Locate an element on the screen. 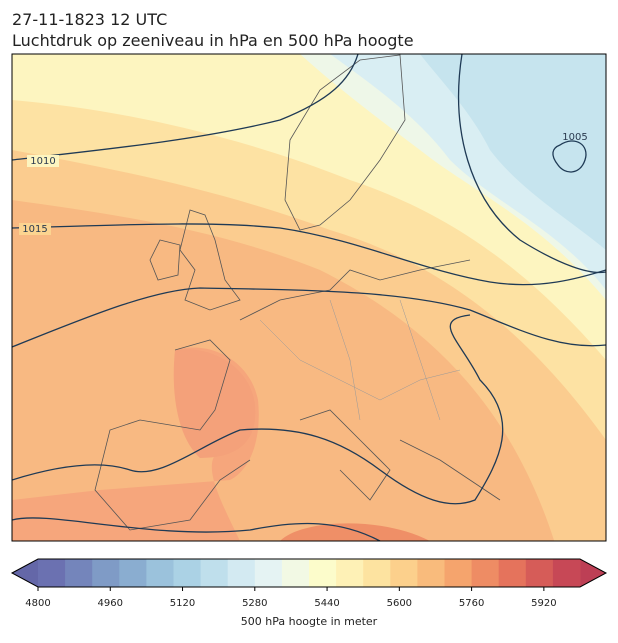 The image size is (618, 643). border is located at coordinates (360, 360).